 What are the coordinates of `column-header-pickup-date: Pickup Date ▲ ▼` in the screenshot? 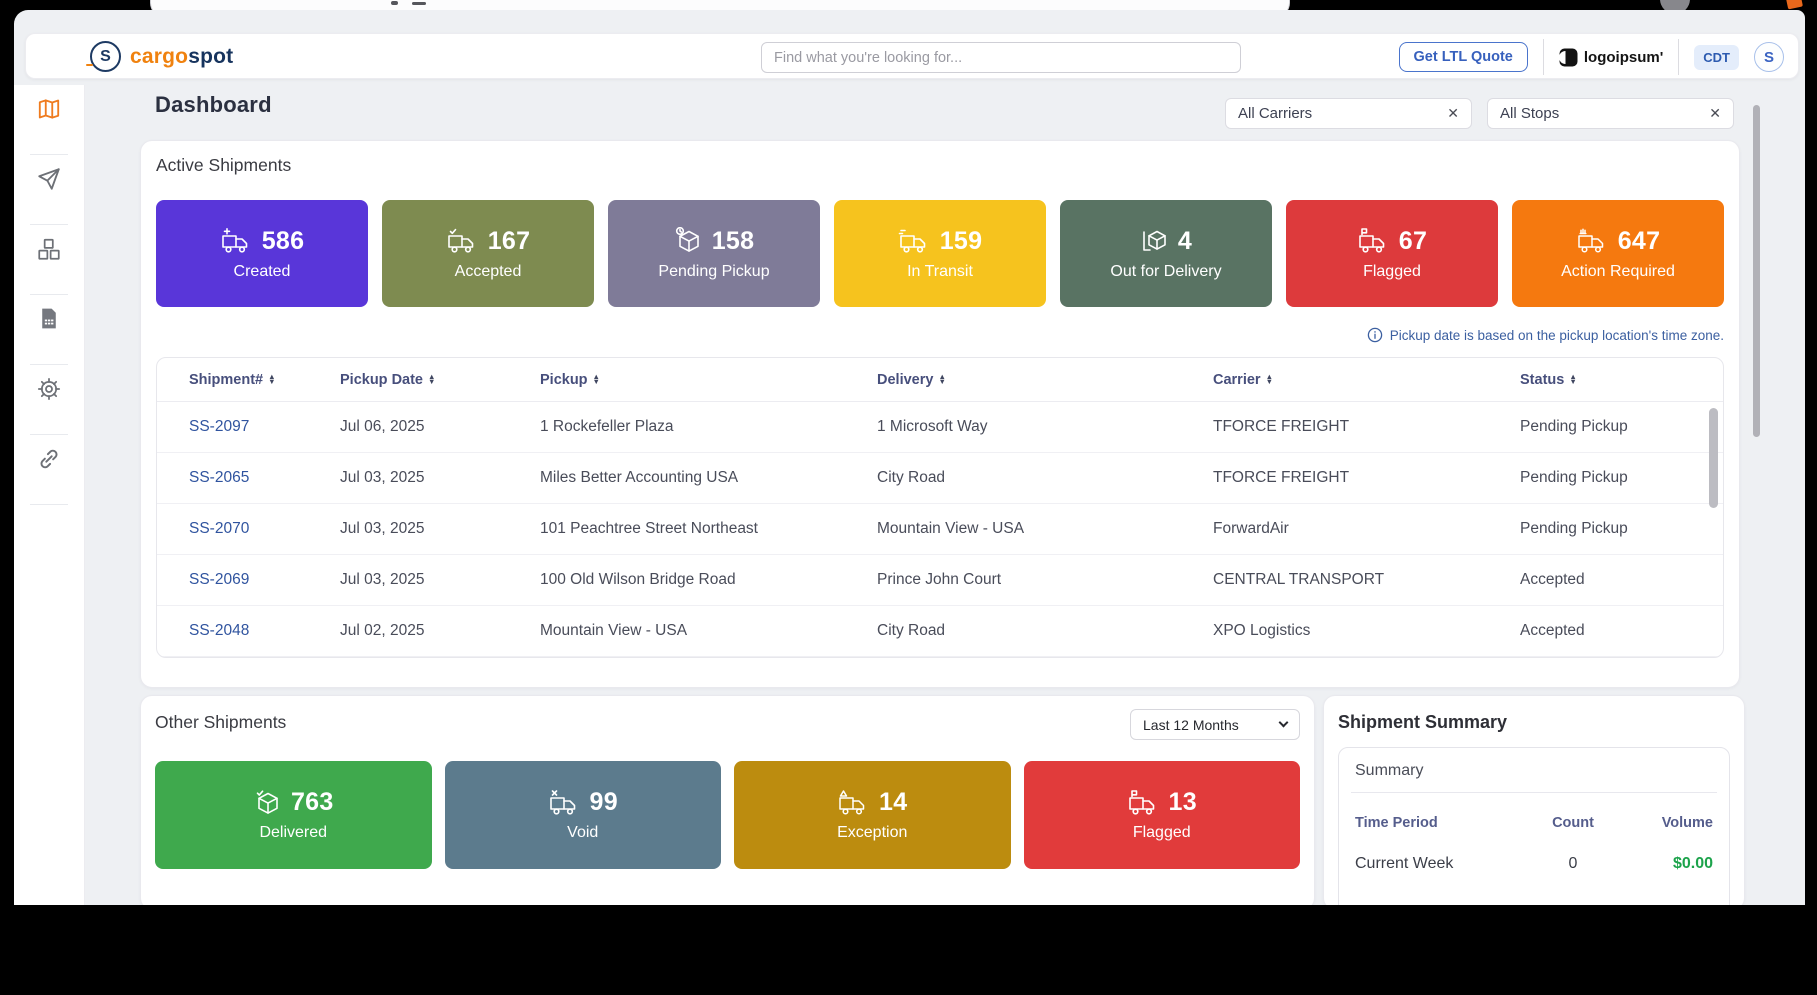 It's located at (388, 379).